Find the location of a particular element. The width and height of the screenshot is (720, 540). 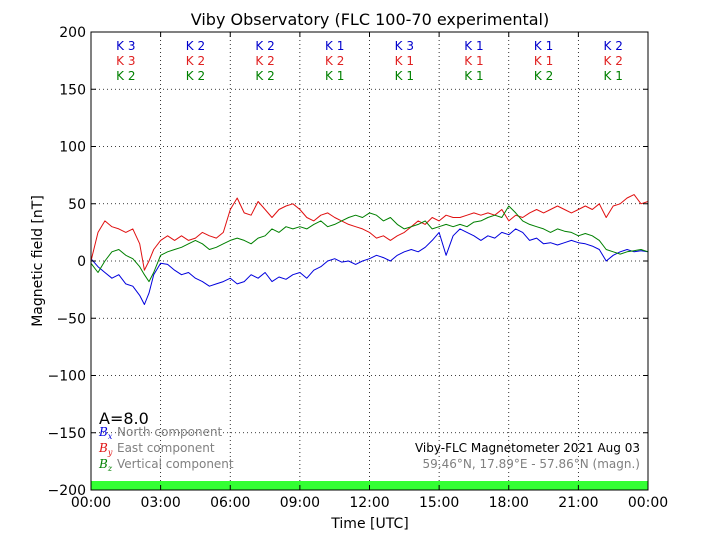

legend-label: North component is located at coordinates (170, 432).